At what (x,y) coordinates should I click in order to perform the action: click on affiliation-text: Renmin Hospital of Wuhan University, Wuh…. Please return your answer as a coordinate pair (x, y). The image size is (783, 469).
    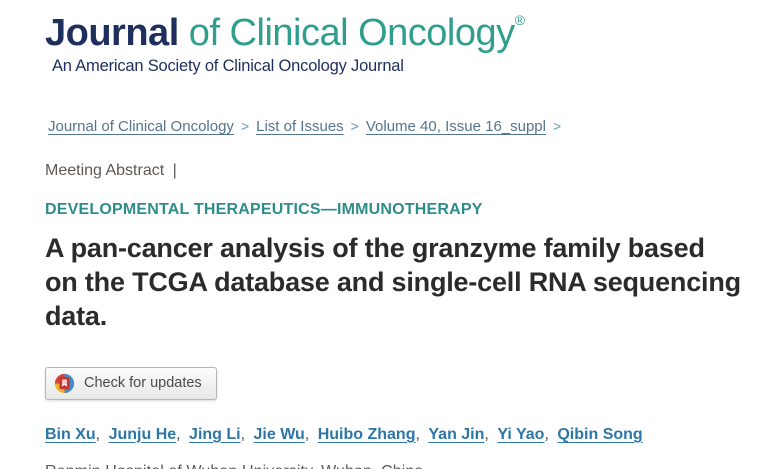
    Looking at the image, I should click on (394, 466).